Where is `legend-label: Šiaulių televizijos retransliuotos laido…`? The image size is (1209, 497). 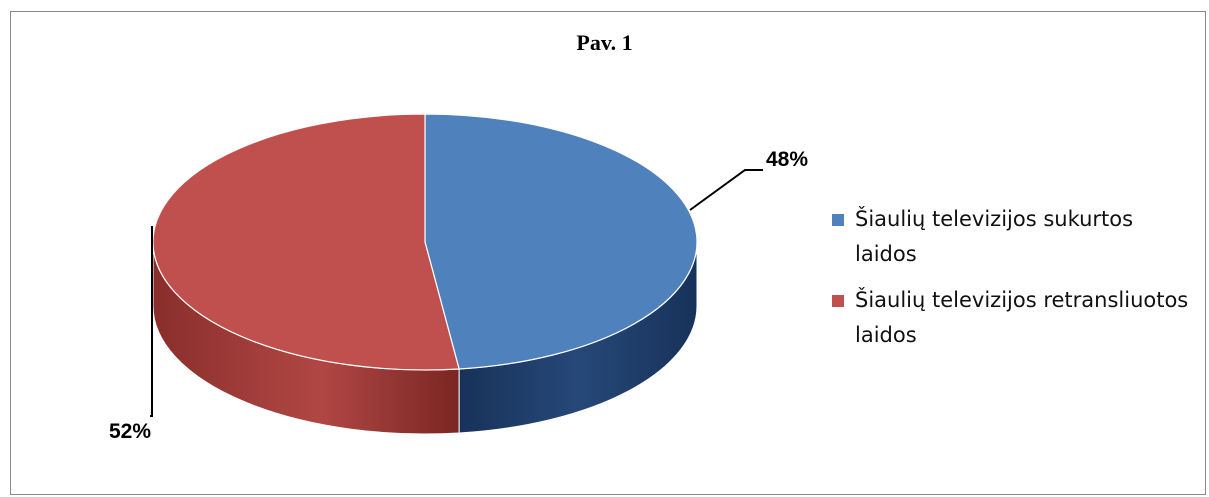
legend-label: Šiaulių televizijos retransliuotos laido… is located at coordinates (1022, 317).